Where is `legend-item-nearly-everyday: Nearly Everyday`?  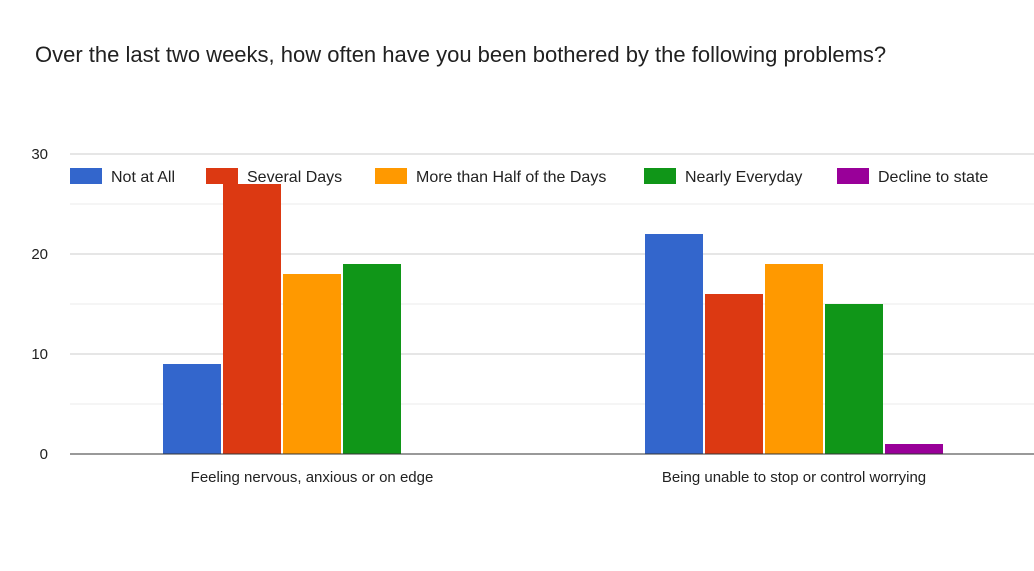
legend-item-nearly-everyday: Nearly Everyday is located at coordinates (723, 177).